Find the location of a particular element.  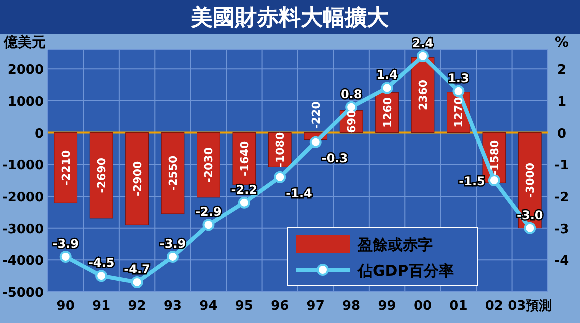

data-label: -1080 is located at coordinates (281, 150).